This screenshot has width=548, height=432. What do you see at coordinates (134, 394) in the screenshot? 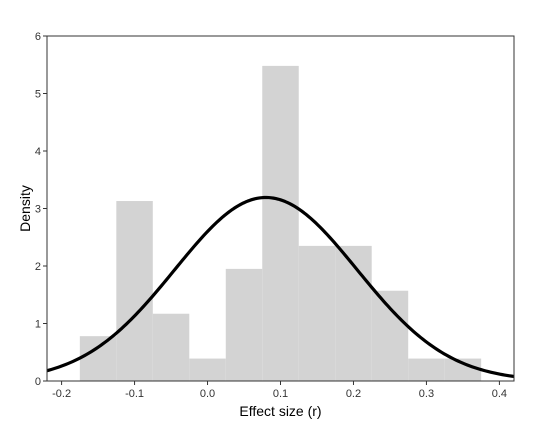
I see `x-tick-label: -0.1` at bounding box center [134, 394].